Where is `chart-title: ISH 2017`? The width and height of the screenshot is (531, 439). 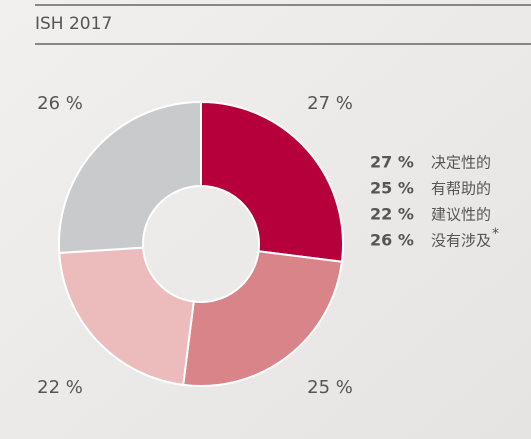 chart-title: ISH 2017 is located at coordinates (73, 24).